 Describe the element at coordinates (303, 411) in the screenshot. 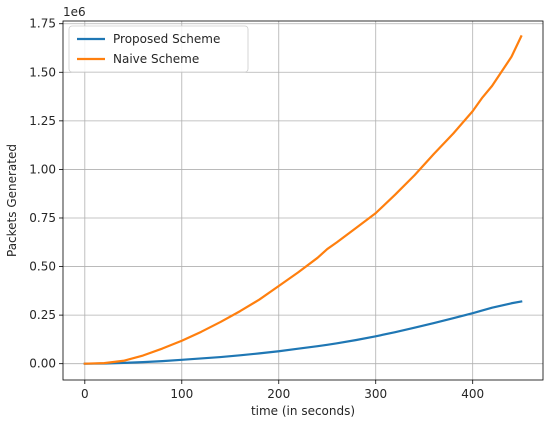

I see `x-axis-label: time (in seconds)` at that location.